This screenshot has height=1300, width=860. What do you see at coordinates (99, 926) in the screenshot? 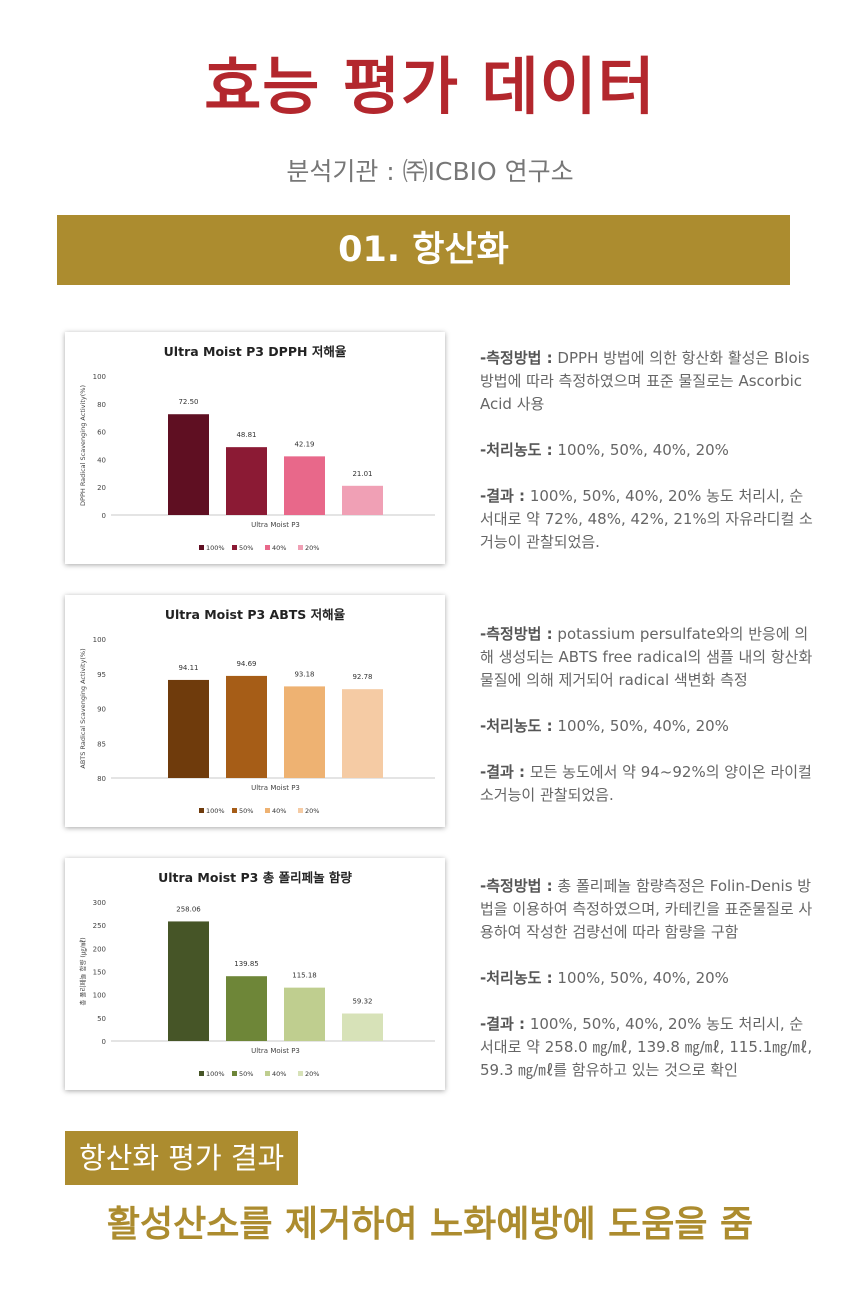
I see `y-tick-label: 250` at bounding box center [99, 926].